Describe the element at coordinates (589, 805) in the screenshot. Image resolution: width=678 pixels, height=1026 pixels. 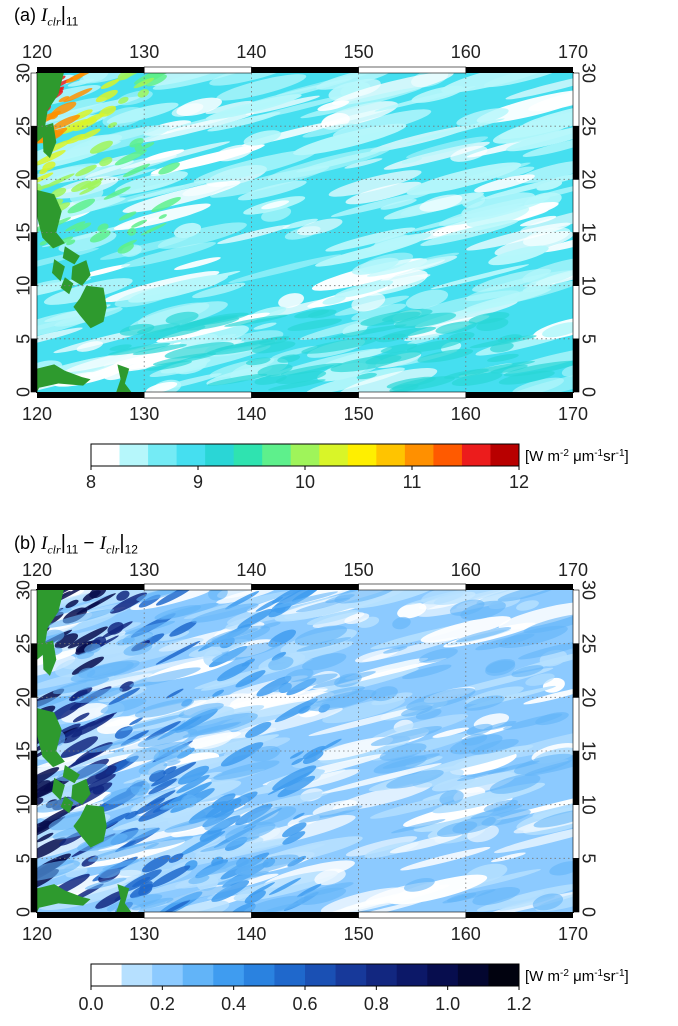
I see `lat-tick-right: 10` at that location.